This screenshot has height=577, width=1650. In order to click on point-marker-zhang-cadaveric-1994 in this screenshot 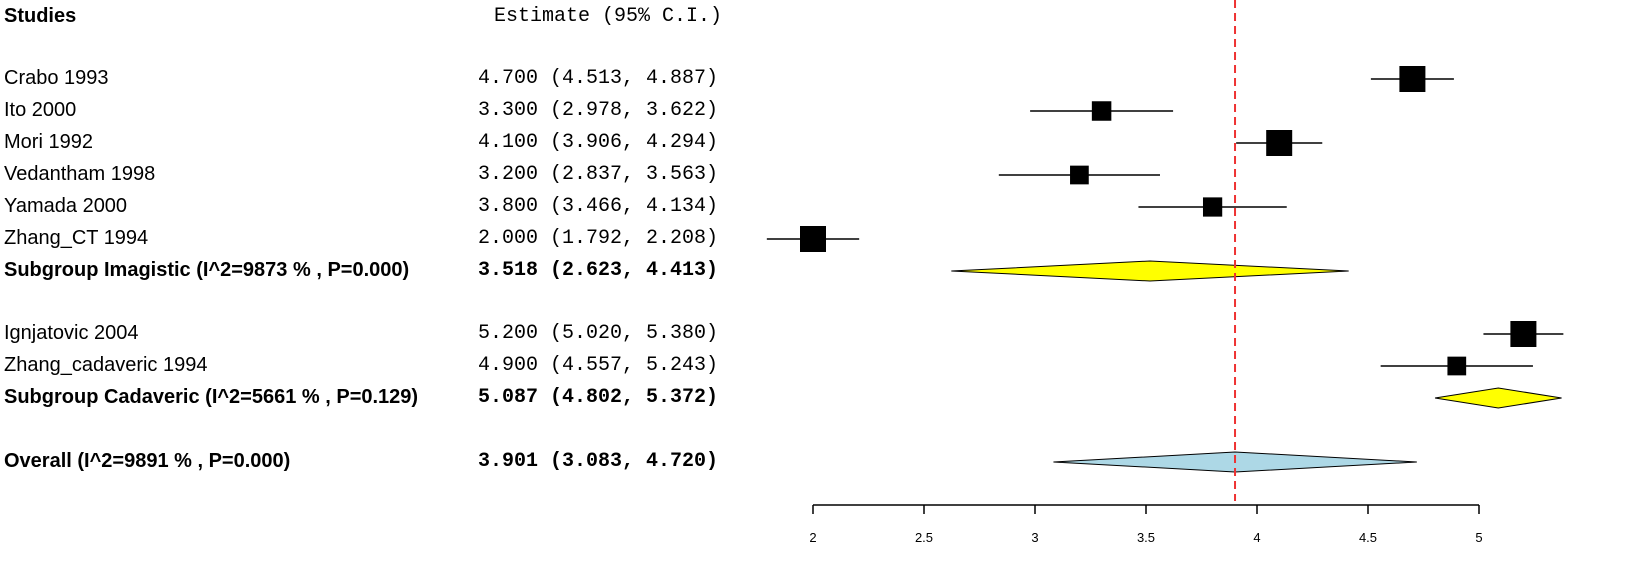, I will do `click(1457, 366)`.